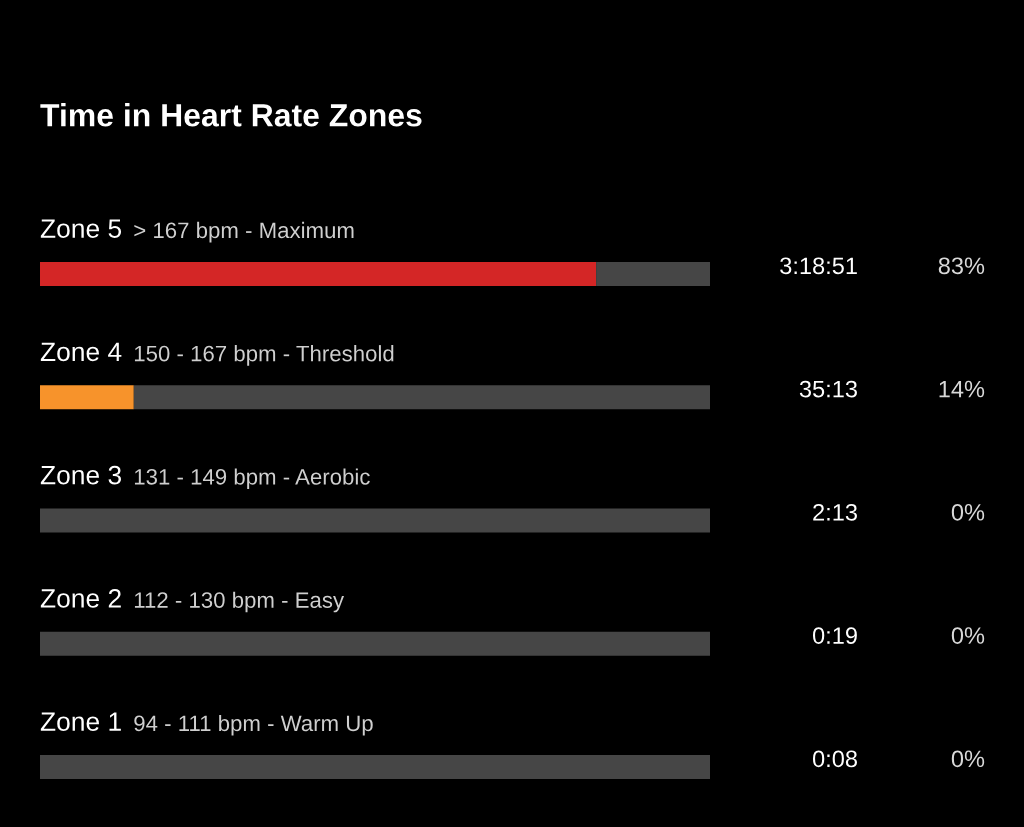 The height and width of the screenshot is (827, 1024). I want to click on text: 3:18:51, so click(818, 266).